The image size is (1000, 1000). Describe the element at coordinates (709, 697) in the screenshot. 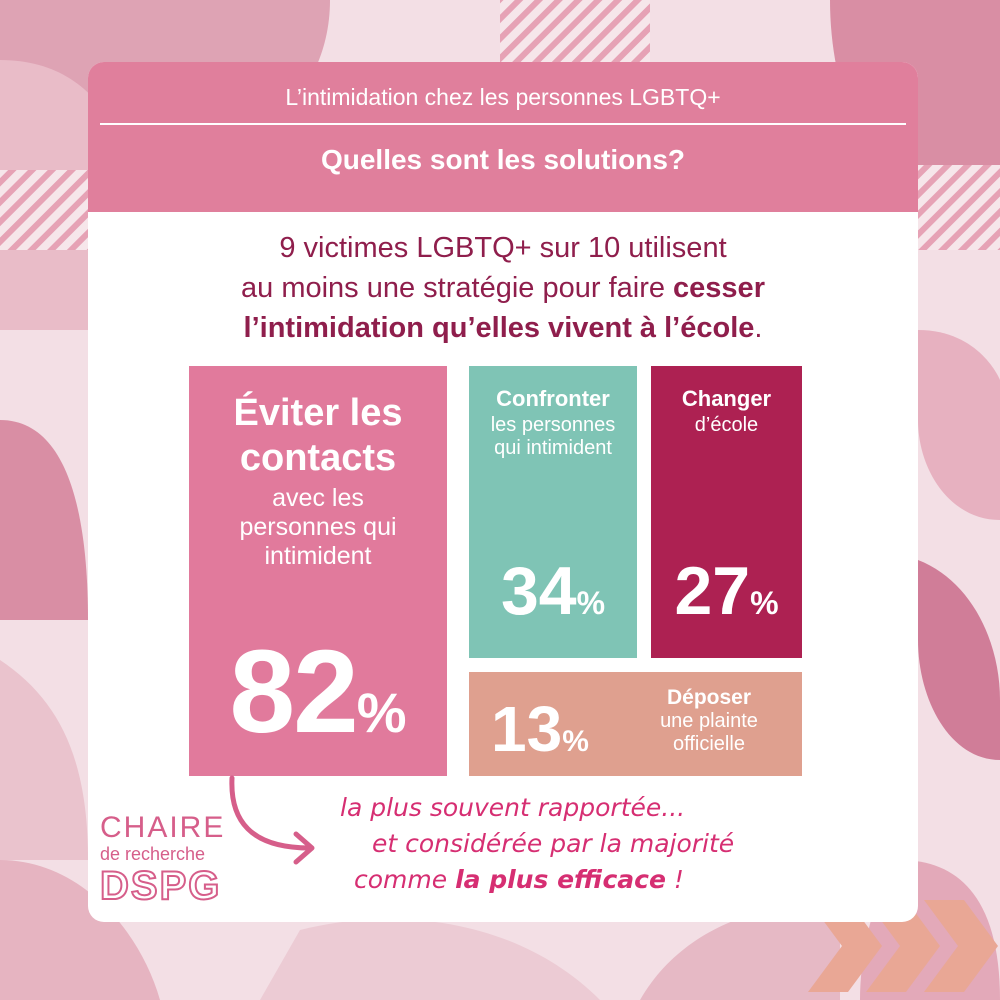

I see `stat-label-complaint: Déposer` at that location.